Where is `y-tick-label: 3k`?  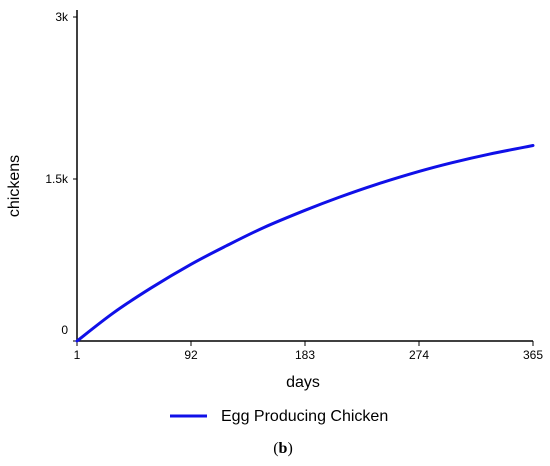
y-tick-label: 3k is located at coordinates (62, 17).